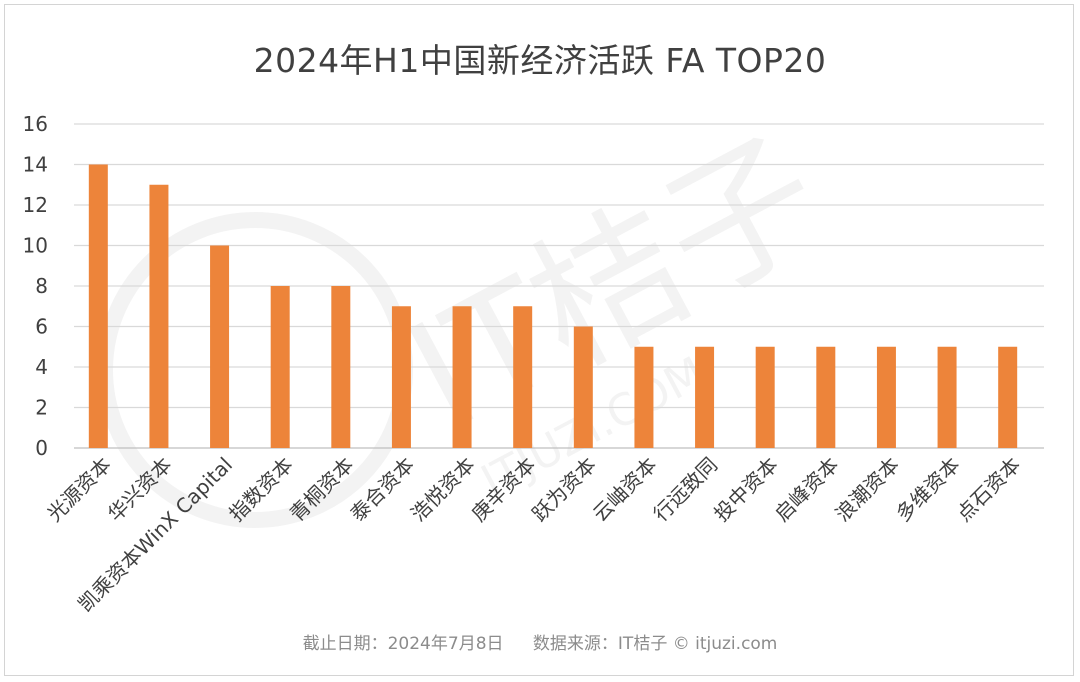 Image resolution: width=1080 pixels, height=682 pixels. What do you see at coordinates (867, 490) in the screenshot?
I see `x-tick-label: 浪潮资本` at bounding box center [867, 490].